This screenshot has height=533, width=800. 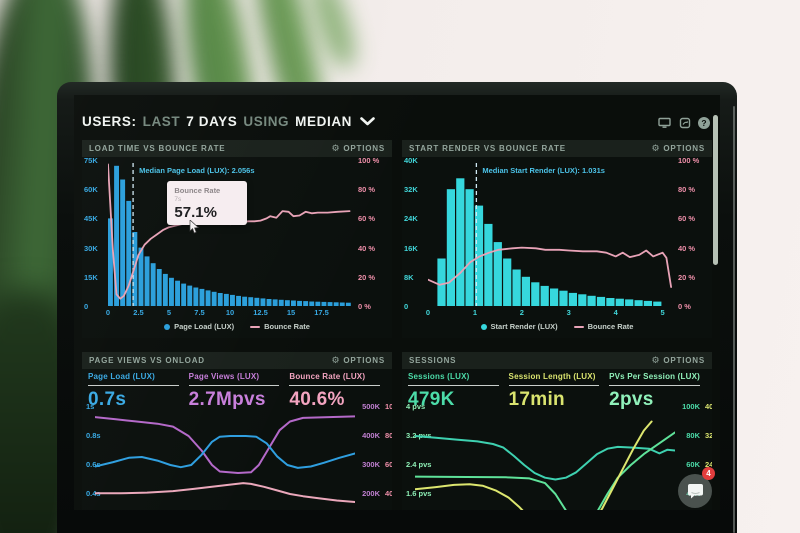 I want to click on dashboard-title: USERS: LAST 7 DAYS USING MEDIAN, so click(x=228, y=121).